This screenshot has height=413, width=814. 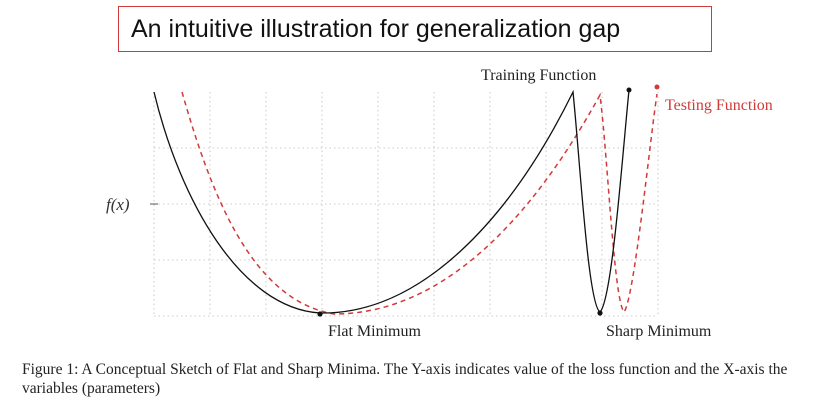 What do you see at coordinates (657, 87) in the screenshot?
I see `testing-end-dot` at bounding box center [657, 87].